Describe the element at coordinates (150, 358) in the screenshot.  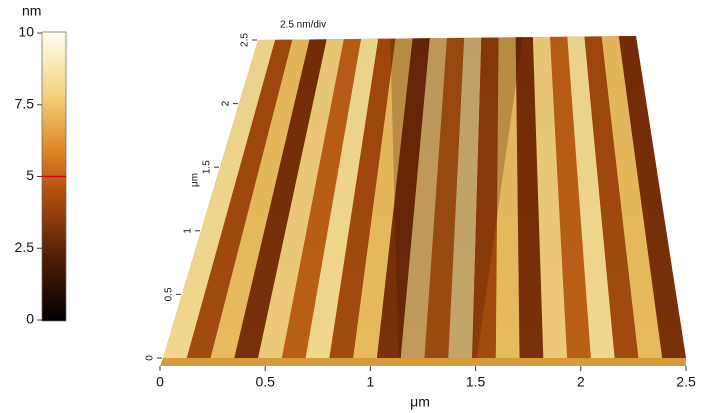
I see `y-tick-label: 0` at that location.